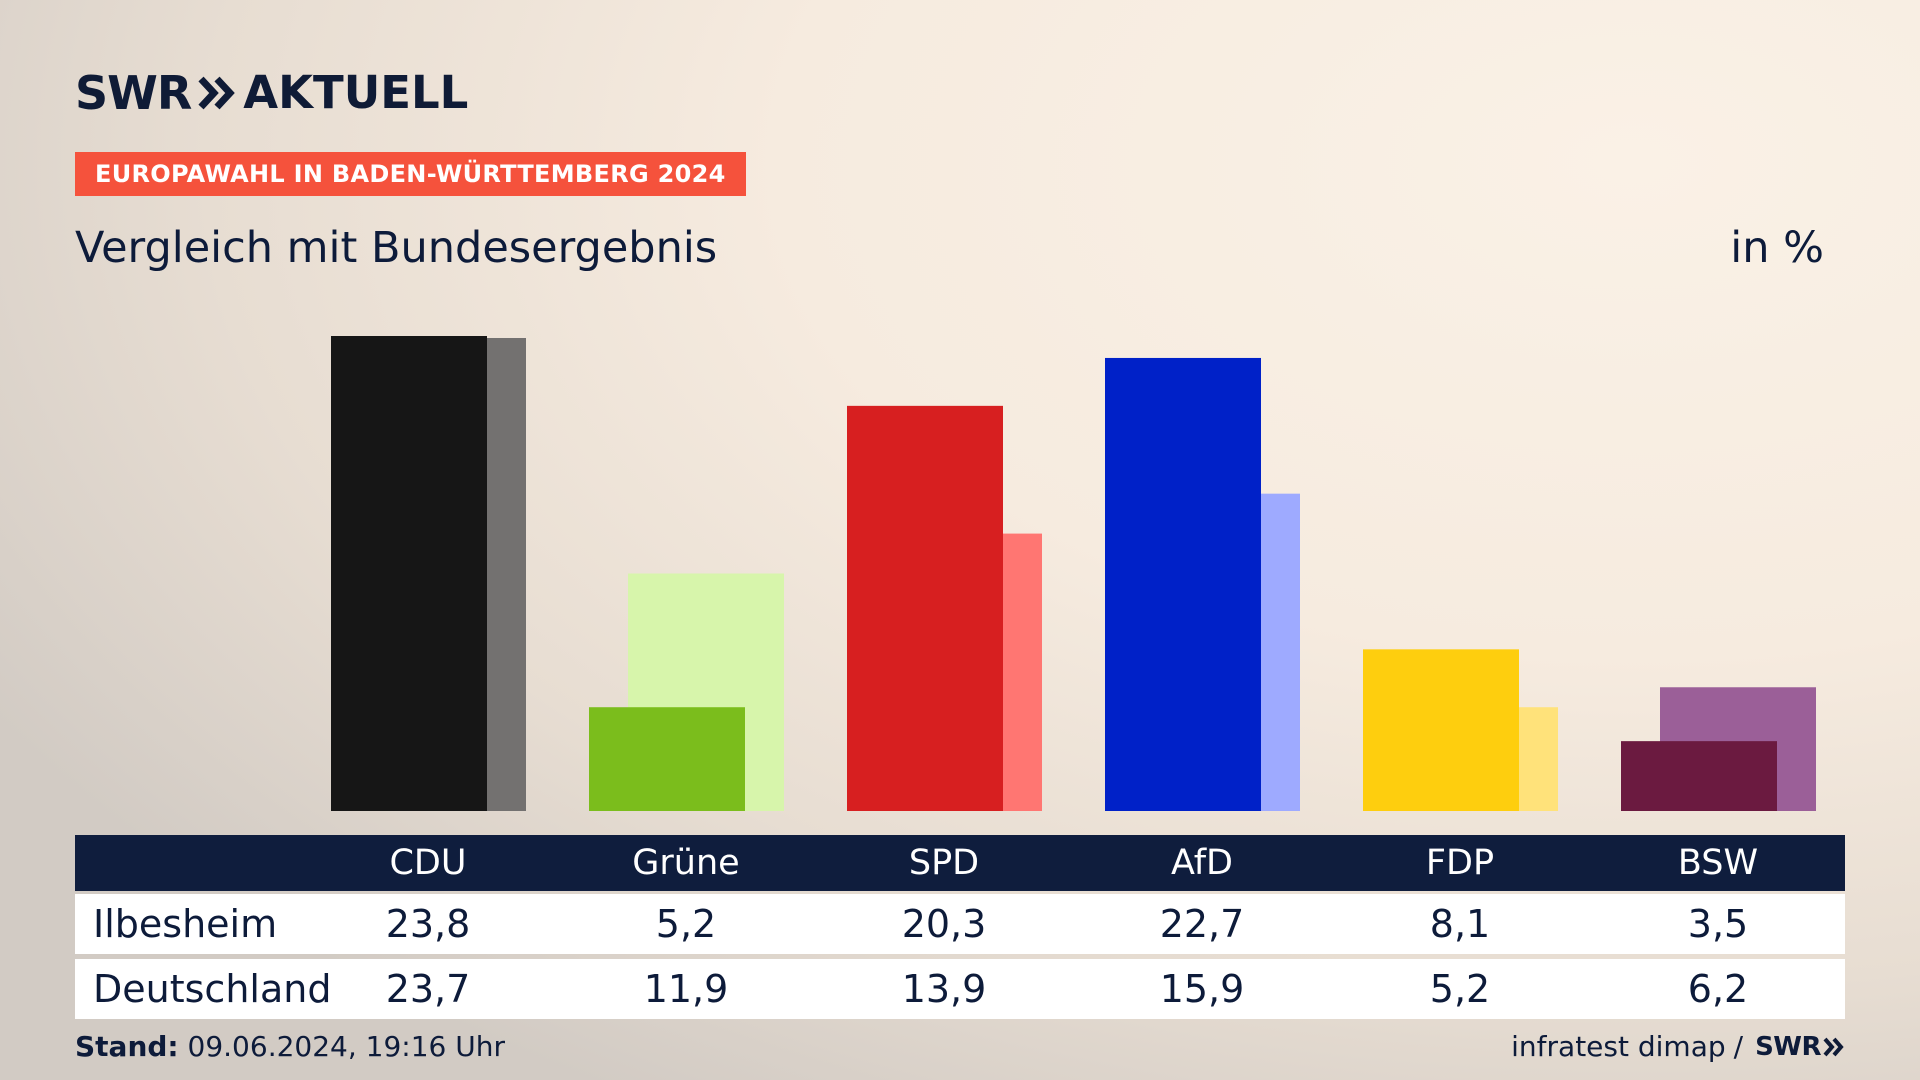 The width and height of the screenshot is (1920, 1080). Describe the element at coordinates (686, 863) in the screenshot. I see `column-header-grüne: Grüne` at that location.